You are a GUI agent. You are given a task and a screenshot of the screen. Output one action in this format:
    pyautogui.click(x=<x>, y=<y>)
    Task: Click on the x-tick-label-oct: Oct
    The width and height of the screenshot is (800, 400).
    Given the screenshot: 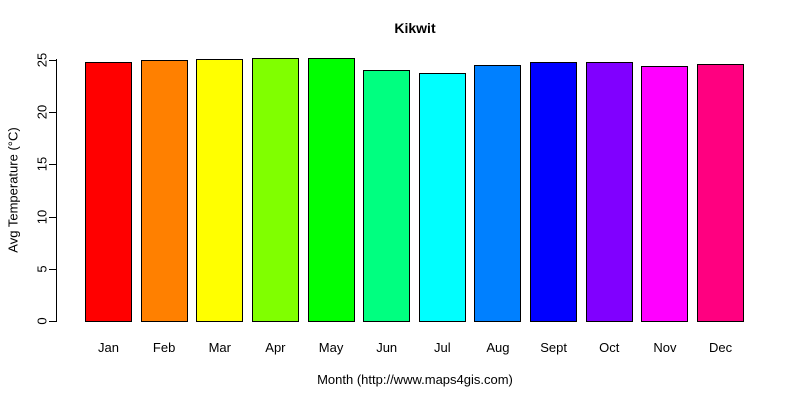 What is the action you would take?
    pyautogui.click(x=609, y=347)
    